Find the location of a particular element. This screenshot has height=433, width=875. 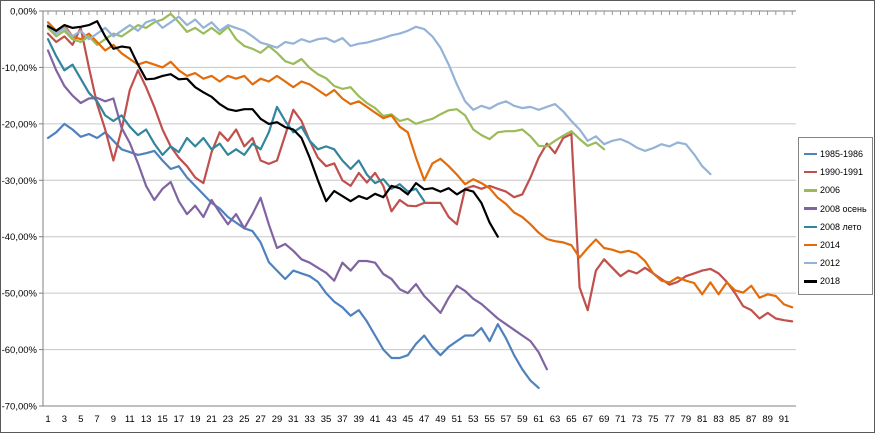

x-tick-label: 9 is located at coordinates (113, 419).